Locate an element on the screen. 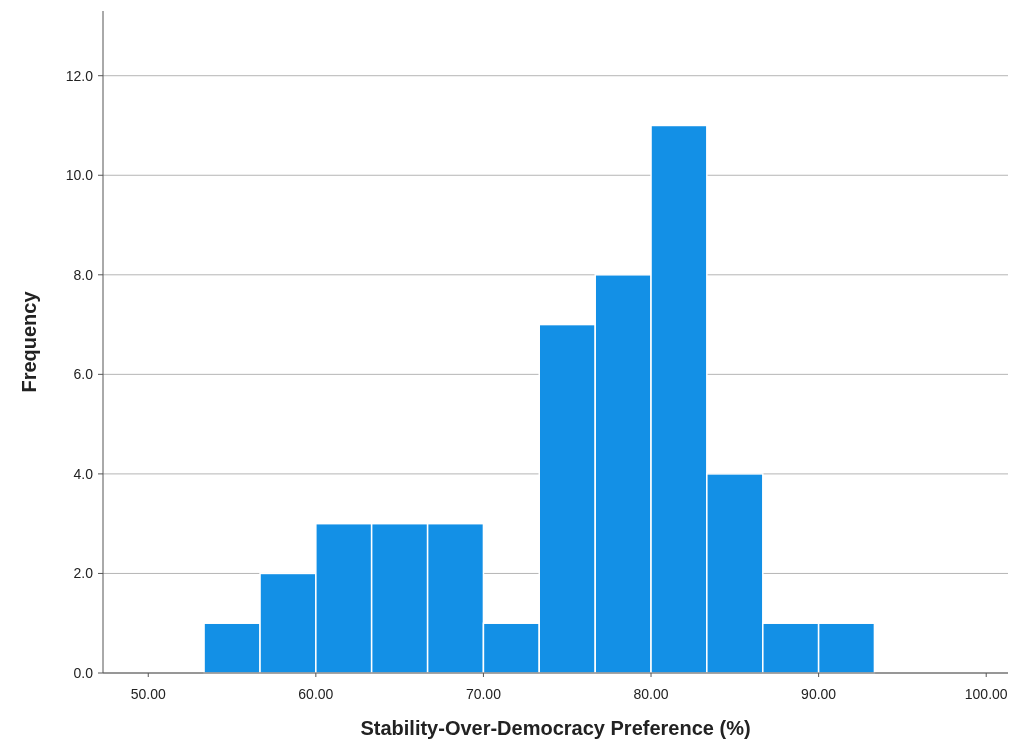  x-axis-title: Stability-Over-Democracy Preference (%) is located at coordinates (555, 728).